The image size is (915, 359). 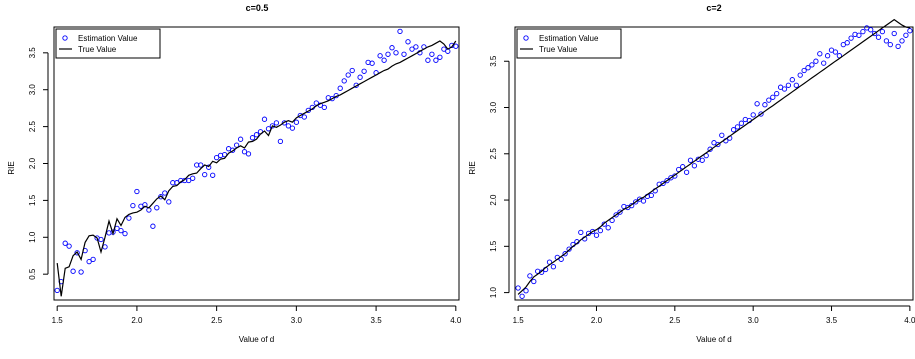 What do you see at coordinates (493, 61) in the screenshot?
I see `y-tick-label: 3.5` at bounding box center [493, 61].